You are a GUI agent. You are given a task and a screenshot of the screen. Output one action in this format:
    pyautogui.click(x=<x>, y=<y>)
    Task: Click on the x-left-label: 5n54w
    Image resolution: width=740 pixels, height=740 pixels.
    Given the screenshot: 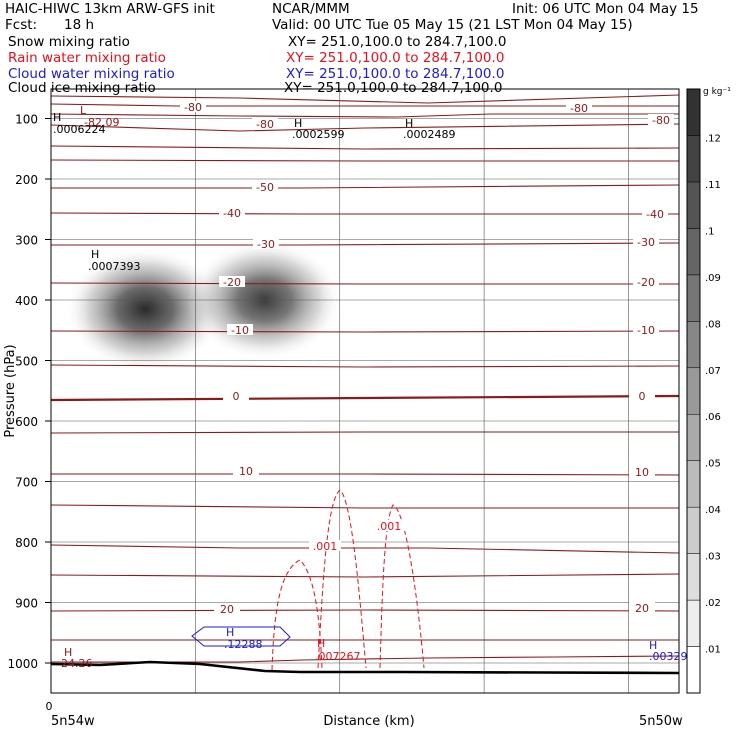 What is the action you would take?
    pyautogui.click(x=73, y=721)
    